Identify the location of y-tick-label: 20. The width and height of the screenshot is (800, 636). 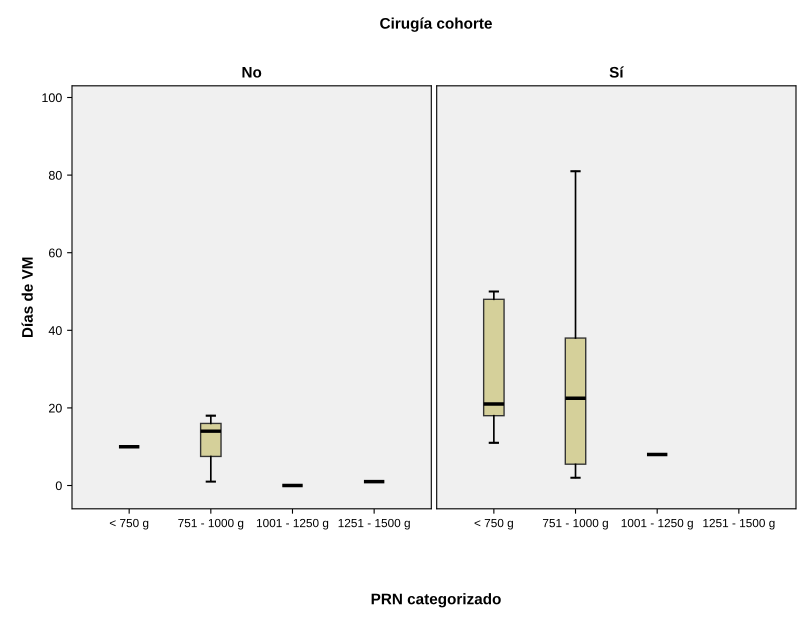
(55, 408).